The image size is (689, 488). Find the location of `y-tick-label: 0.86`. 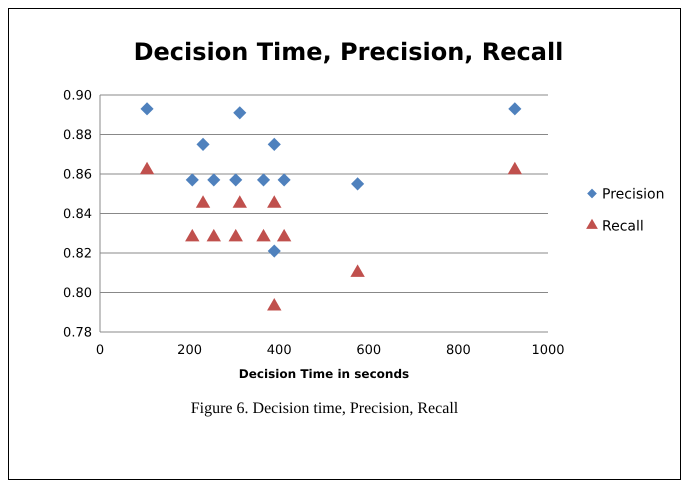

y-tick-label: 0.86 is located at coordinates (77, 175).